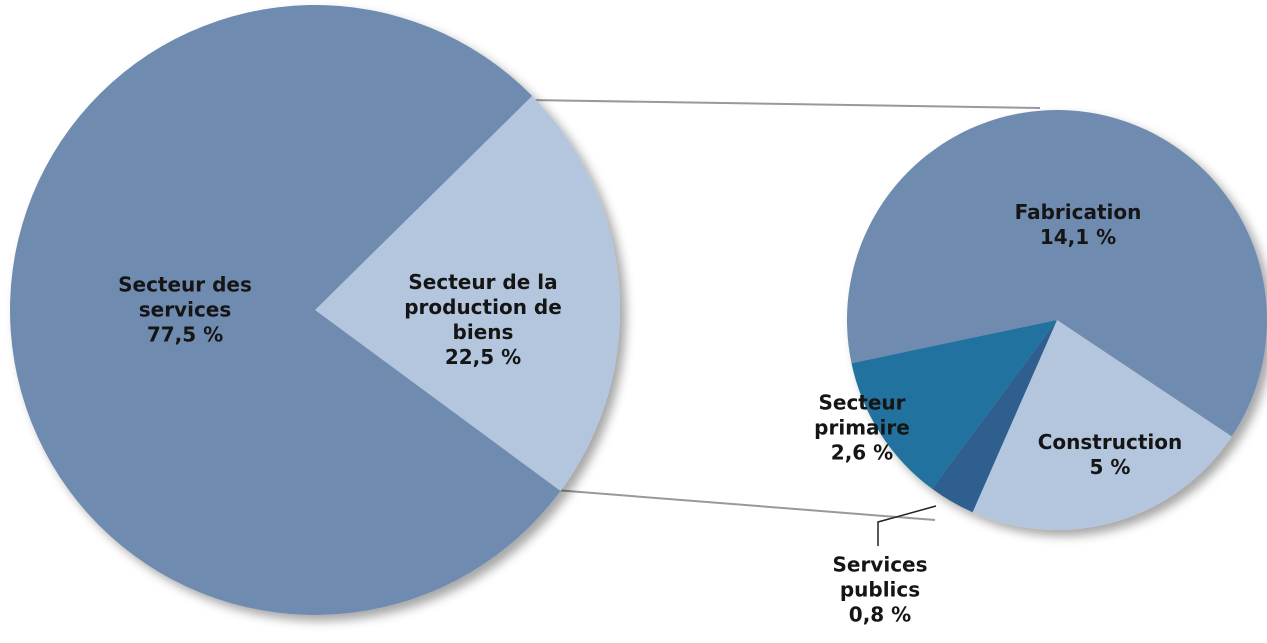 The image size is (1267, 643). Describe the element at coordinates (1110, 442) in the screenshot. I see `category-name: Construction` at that location.